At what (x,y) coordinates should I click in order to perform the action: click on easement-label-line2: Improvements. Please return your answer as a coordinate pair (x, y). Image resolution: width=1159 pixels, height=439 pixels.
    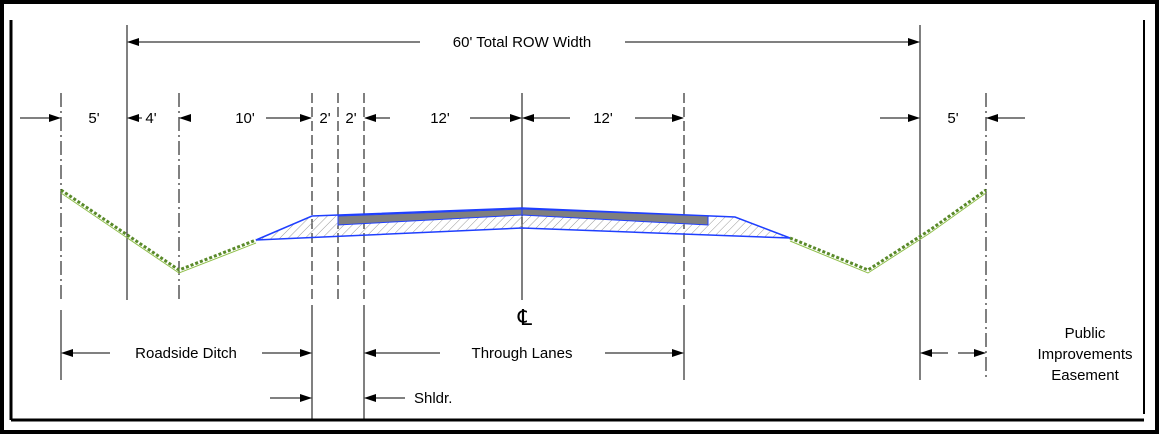
    Looking at the image, I should click on (1084, 354).